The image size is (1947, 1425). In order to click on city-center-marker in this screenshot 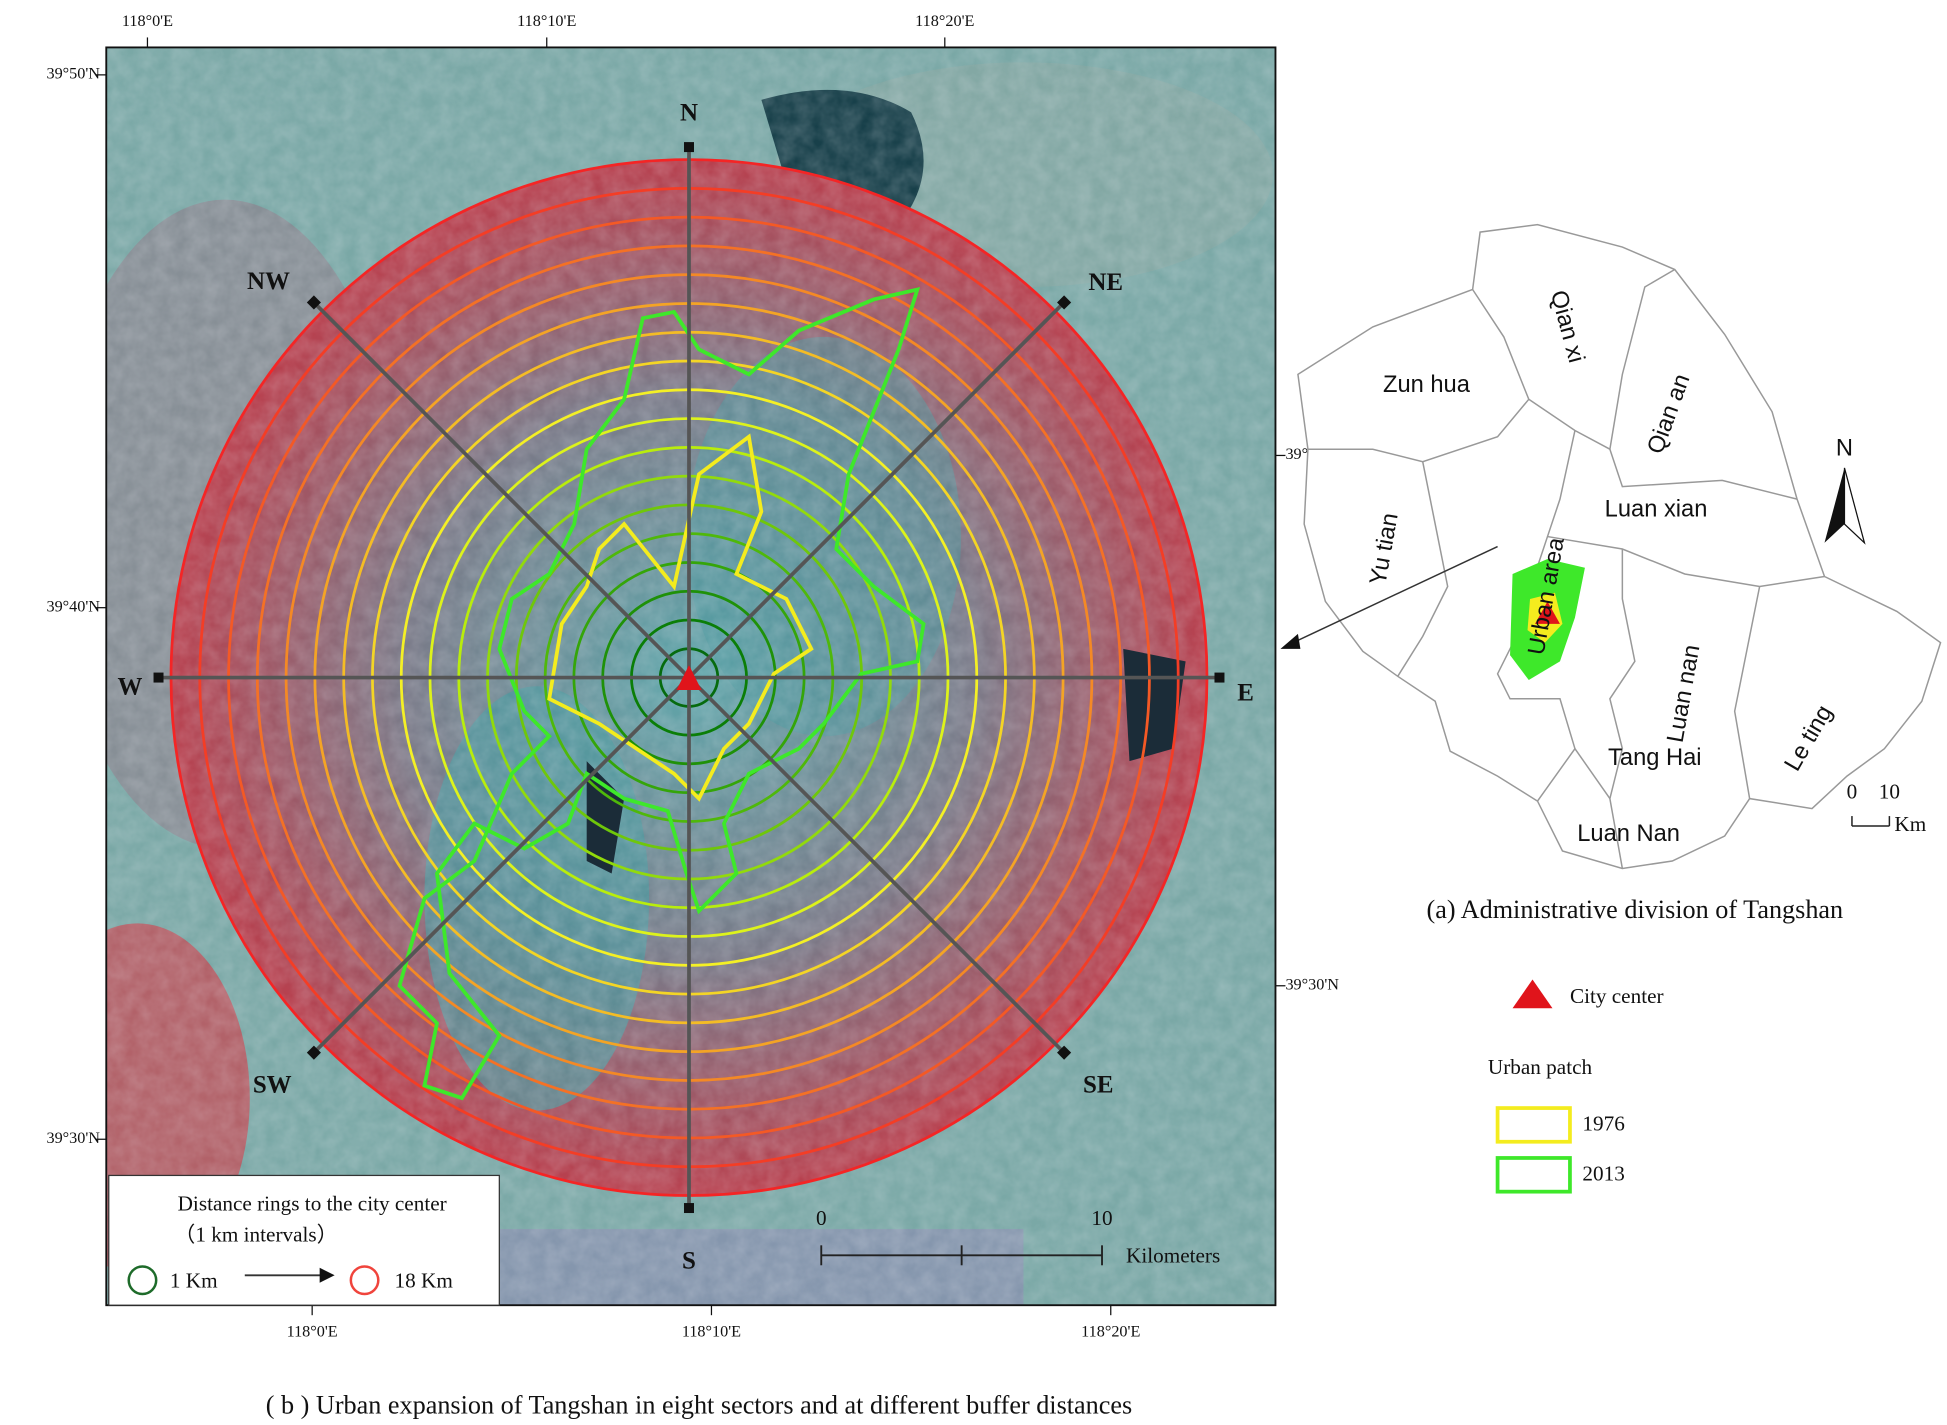, I will do `click(689, 678)`.